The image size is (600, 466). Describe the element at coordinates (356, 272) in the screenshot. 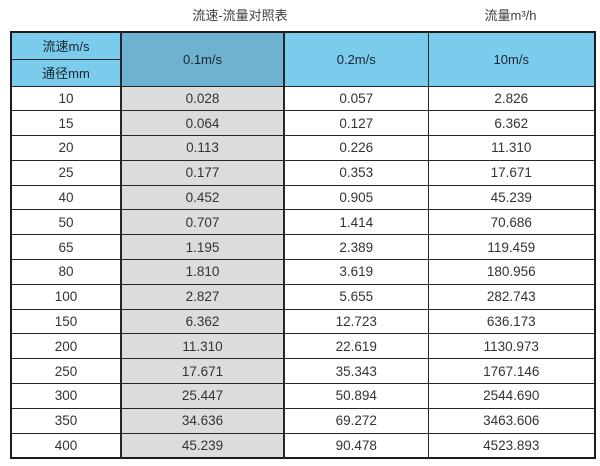

I see `cell-flow-0.2: 3.619` at that location.